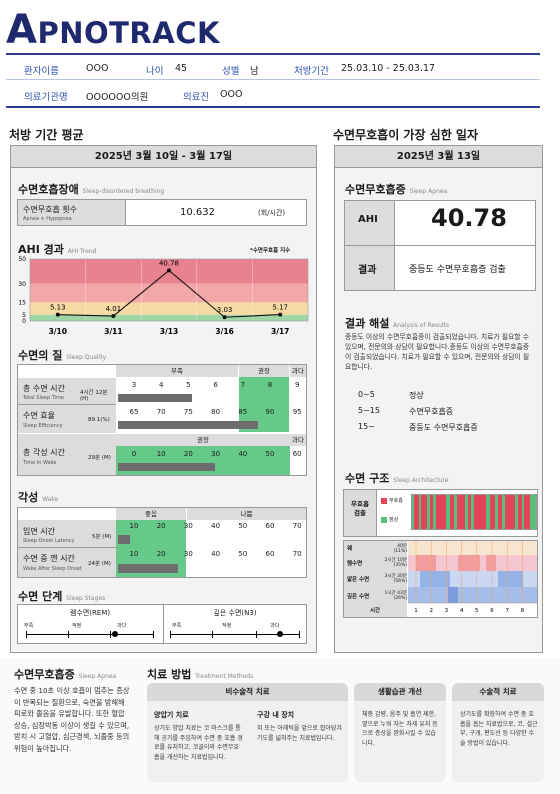 This screenshot has width=560, height=794. Describe the element at coordinates (247, 732) in the screenshot. I see `nonsurgical-card: 비수술적 치료` at that location.